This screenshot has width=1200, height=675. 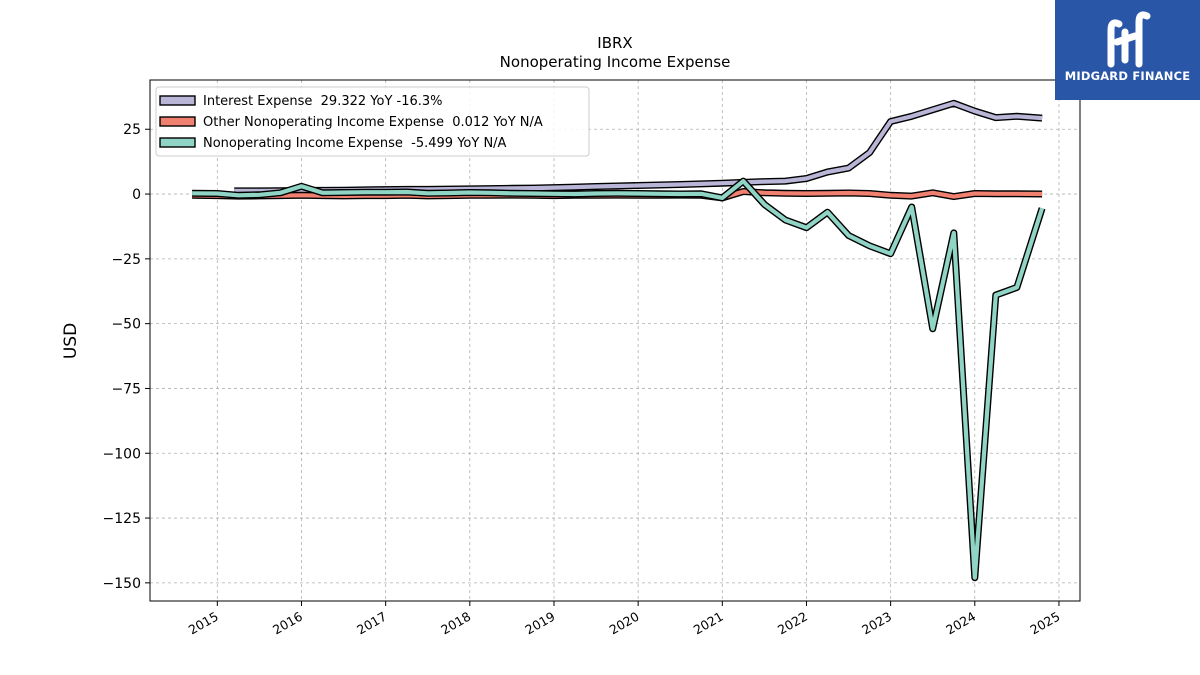 I want to click on chart-subtitle: Nonoperating Income Expense, so click(x=615, y=62).